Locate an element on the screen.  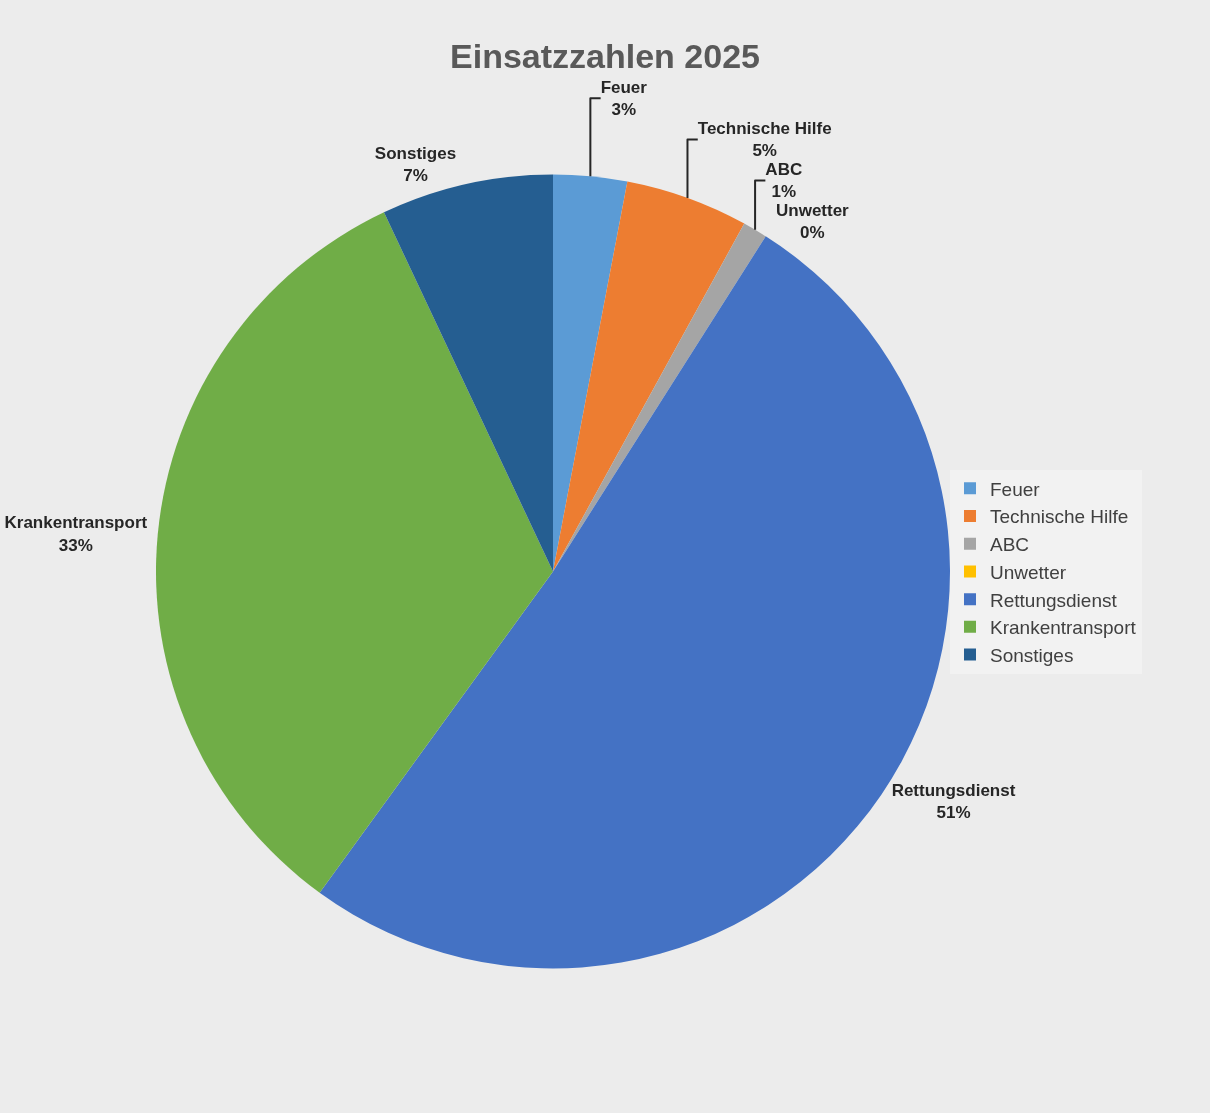
legend-label: Rettungsdienst is located at coordinates (1054, 600).